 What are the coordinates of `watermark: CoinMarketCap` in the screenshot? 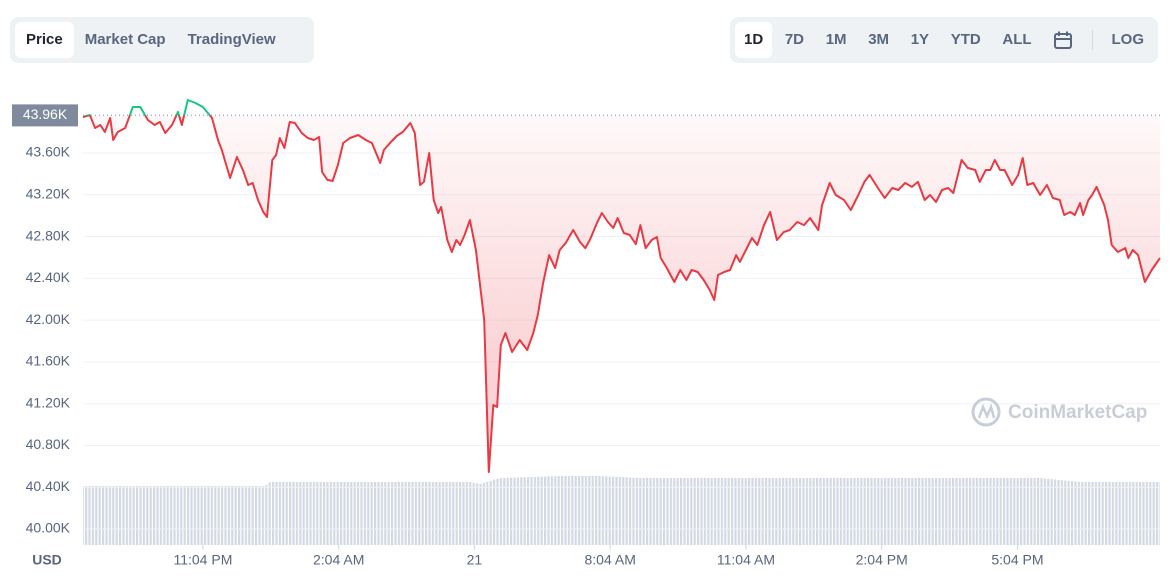 It's located at (1059, 412).